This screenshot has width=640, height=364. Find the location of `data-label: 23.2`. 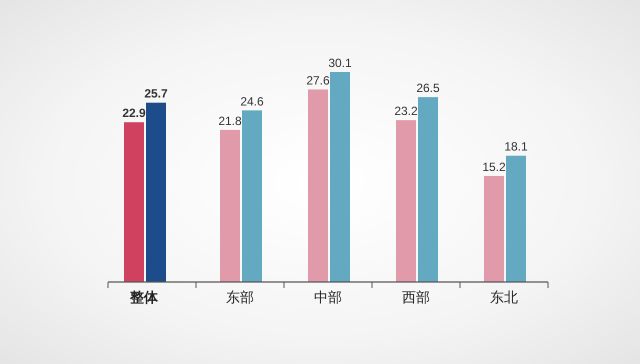

data-label: 23.2 is located at coordinates (406, 111).